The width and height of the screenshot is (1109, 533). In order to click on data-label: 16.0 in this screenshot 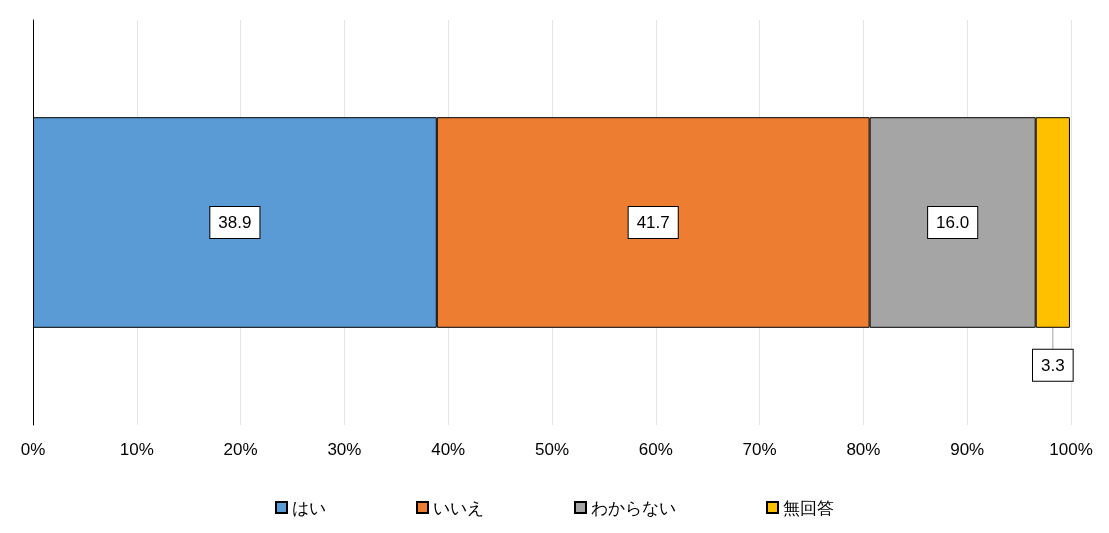, I will do `click(953, 222)`.